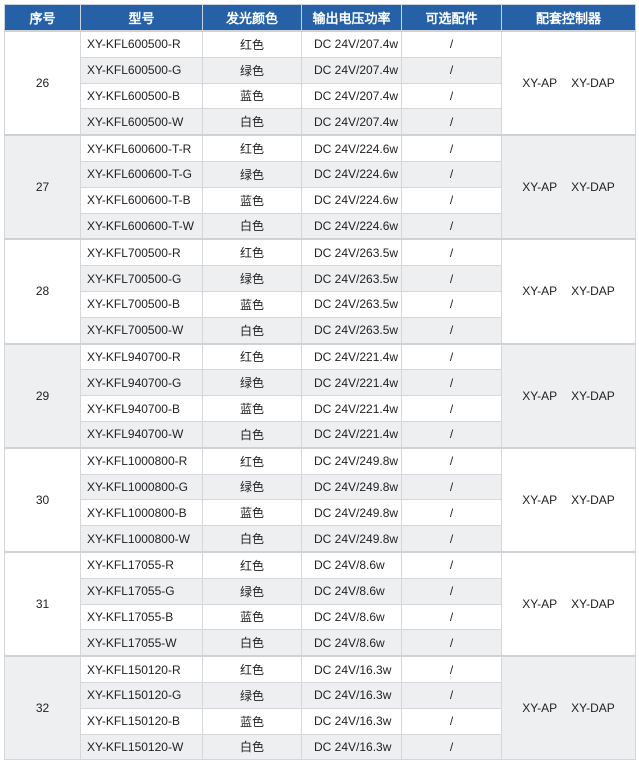 The width and height of the screenshot is (639, 760). I want to click on model-cell: XY-KFL1000800-W, so click(141, 539).